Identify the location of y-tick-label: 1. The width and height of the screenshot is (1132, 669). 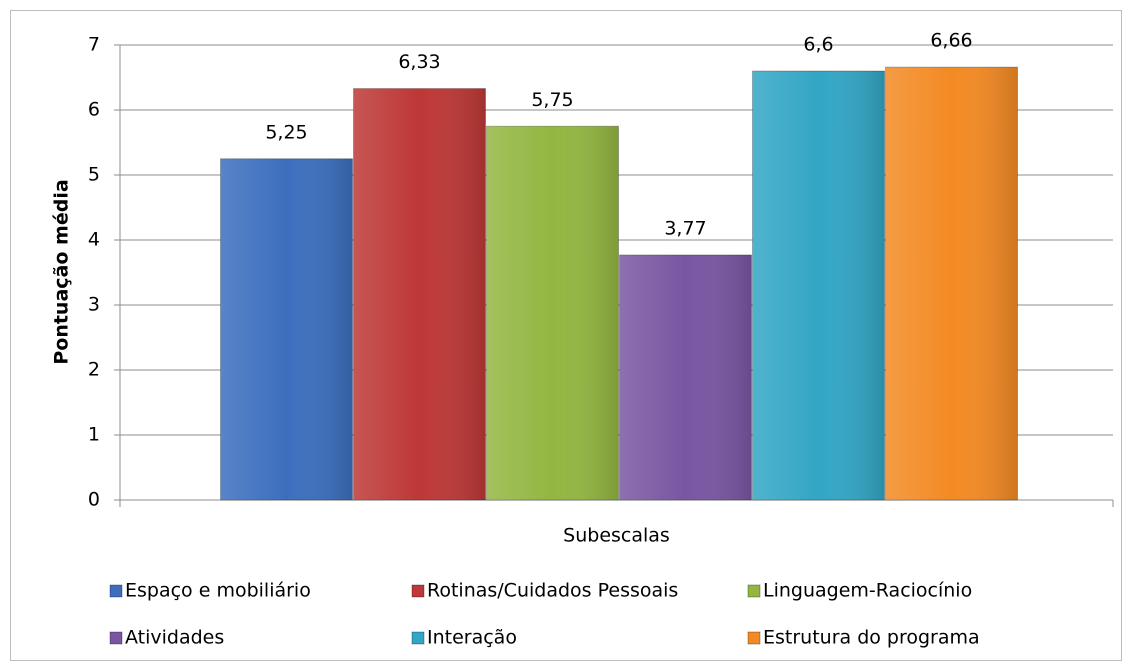
(94, 435).